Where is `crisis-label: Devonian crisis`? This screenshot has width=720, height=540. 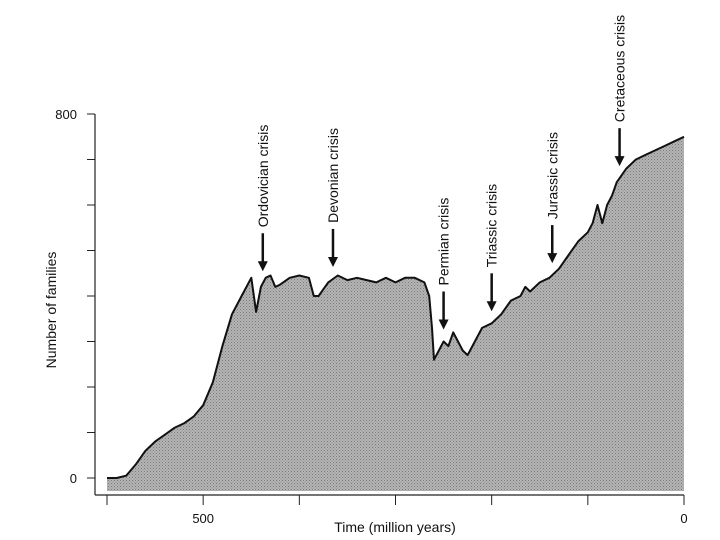
crisis-label: Devonian crisis is located at coordinates (333, 175).